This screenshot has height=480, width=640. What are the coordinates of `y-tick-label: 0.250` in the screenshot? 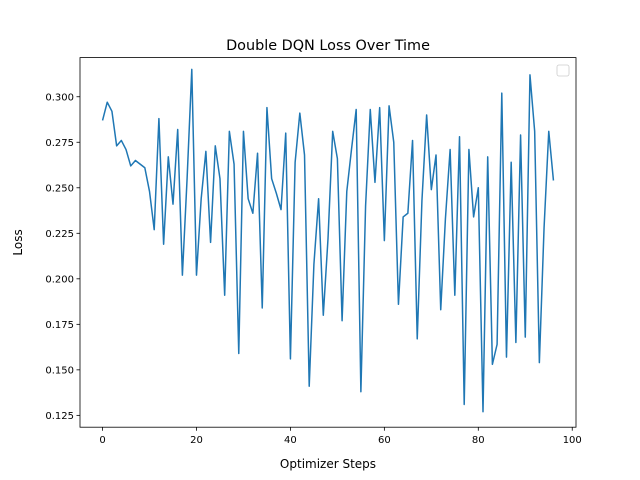 It's located at (59, 188).